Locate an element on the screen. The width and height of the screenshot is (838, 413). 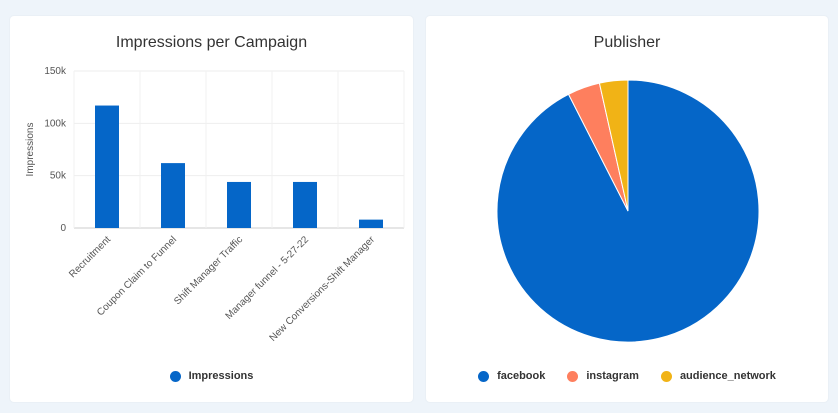
y-tick-label: 150k is located at coordinates (55, 71).